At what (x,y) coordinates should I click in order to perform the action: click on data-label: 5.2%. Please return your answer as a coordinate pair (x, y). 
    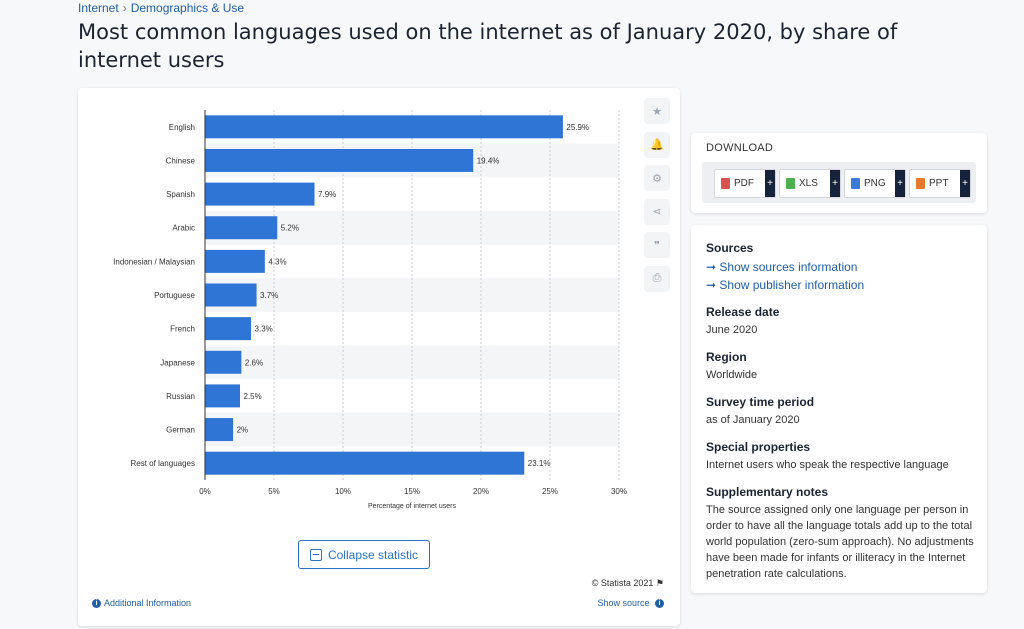
    Looking at the image, I should click on (290, 228).